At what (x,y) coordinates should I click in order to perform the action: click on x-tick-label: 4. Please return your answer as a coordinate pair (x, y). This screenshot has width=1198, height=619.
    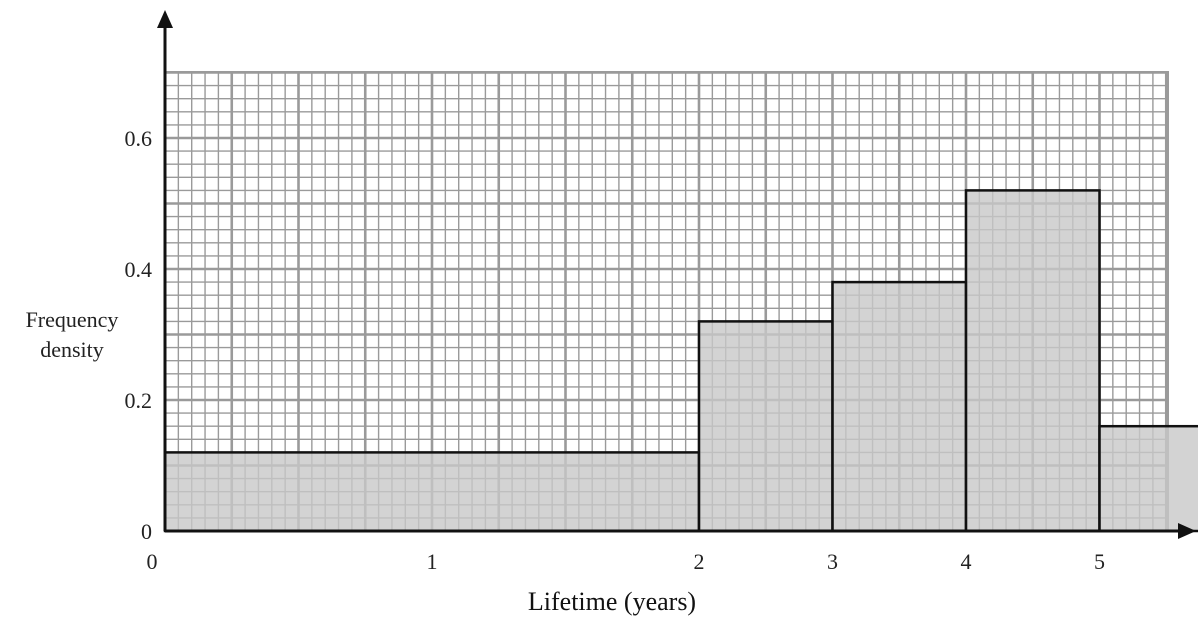
    Looking at the image, I should click on (966, 561).